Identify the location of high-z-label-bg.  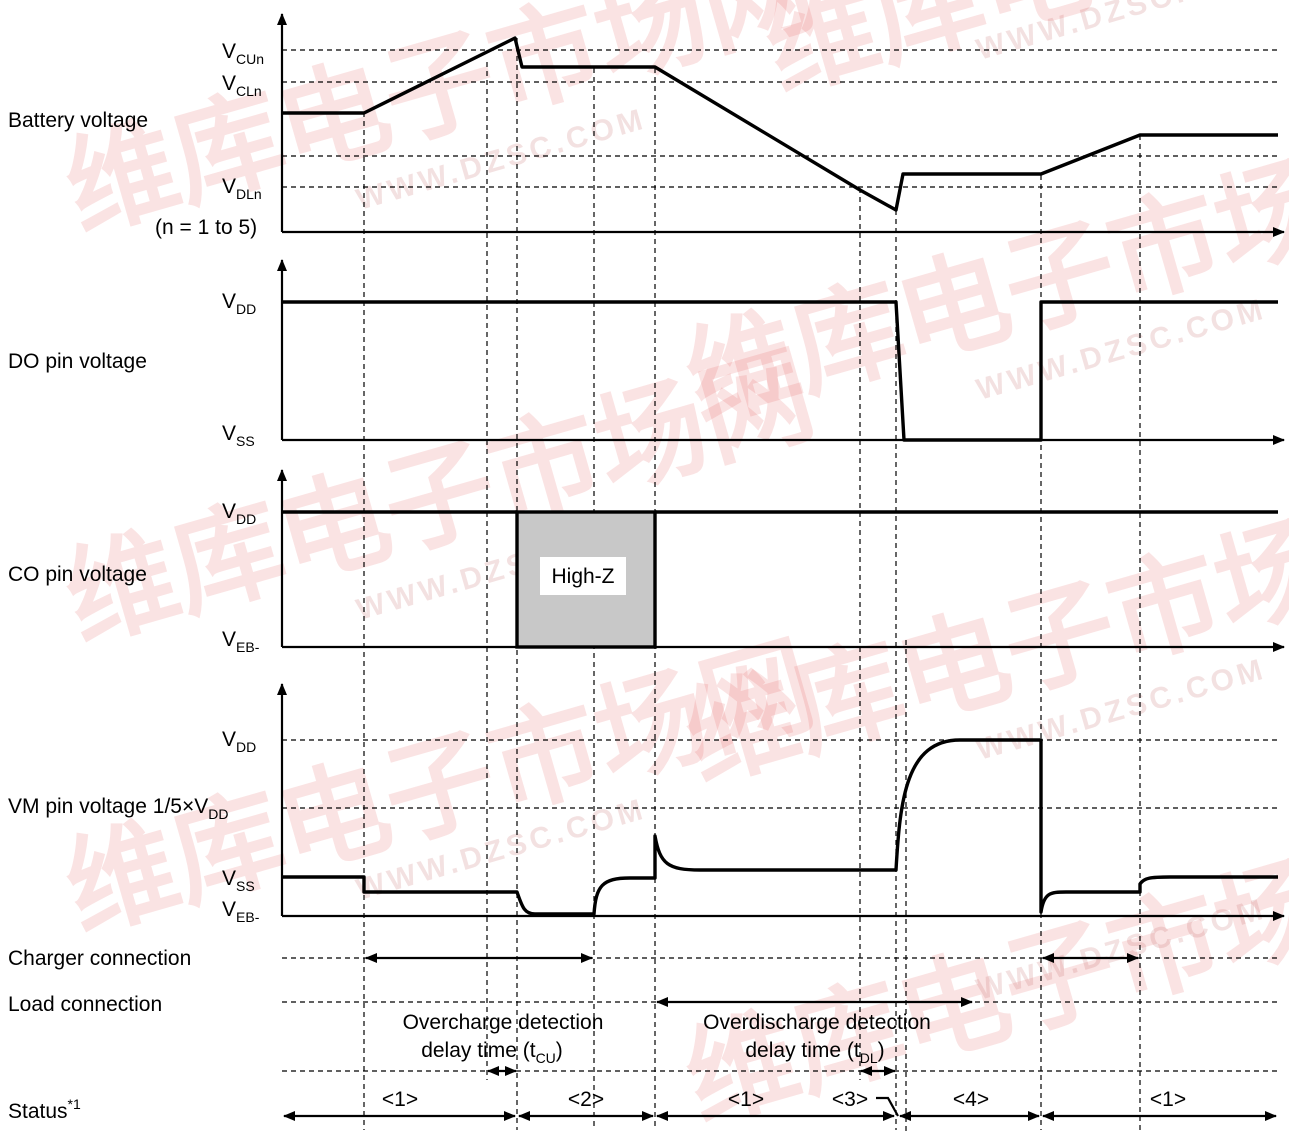
(583, 576).